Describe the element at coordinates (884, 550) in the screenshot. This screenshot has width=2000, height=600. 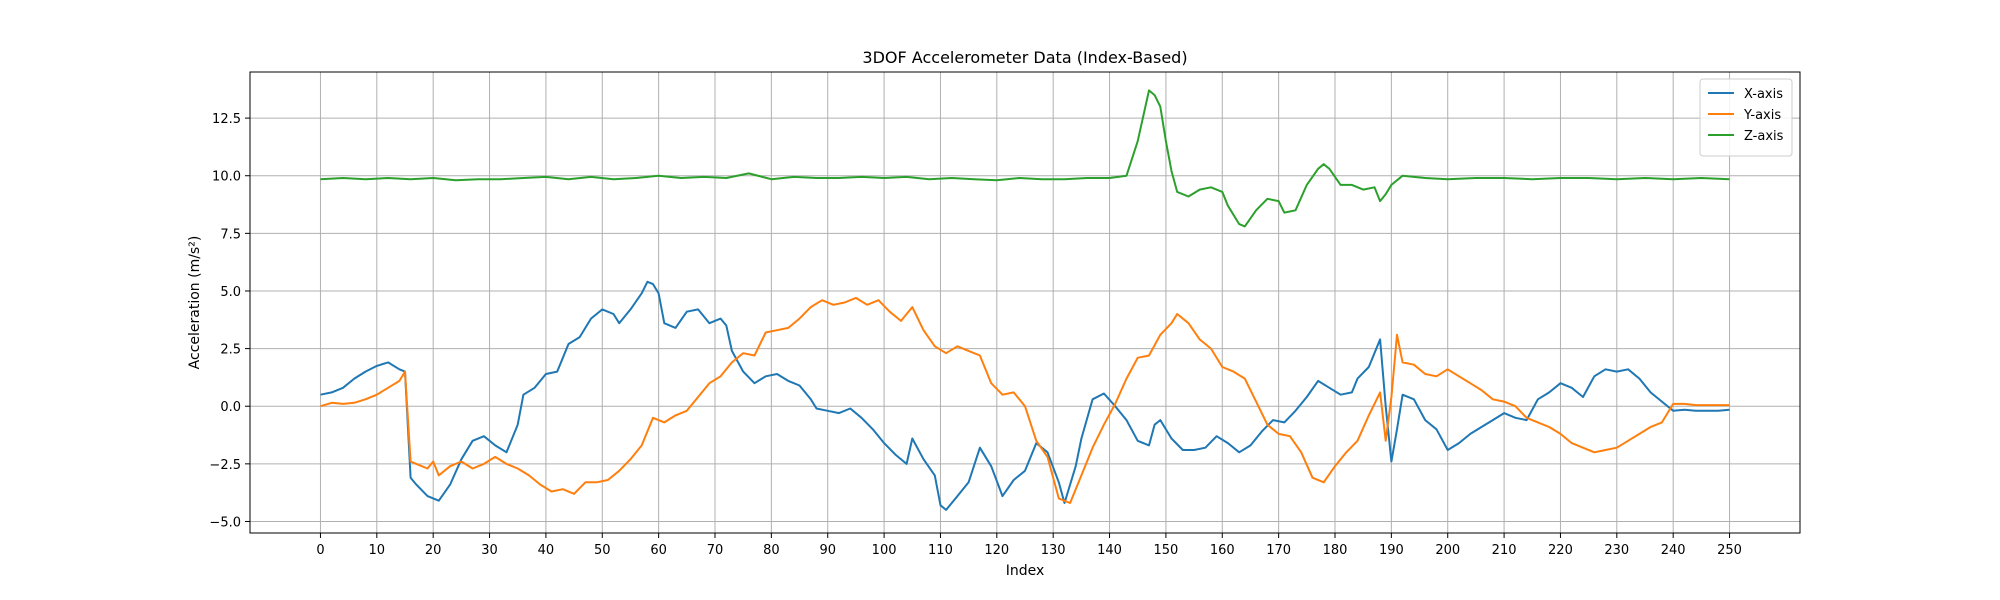
I see `x-tick-label: 100` at that location.